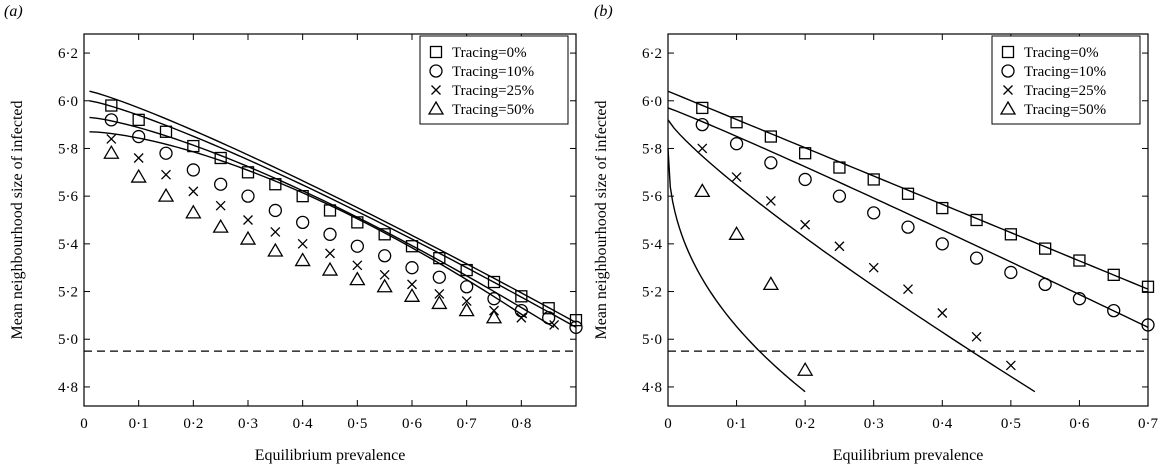 This screenshot has width=1160, height=473. What do you see at coordinates (436, 71) in the screenshot?
I see `legend-marker-circle` at bounding box center [436, 71].